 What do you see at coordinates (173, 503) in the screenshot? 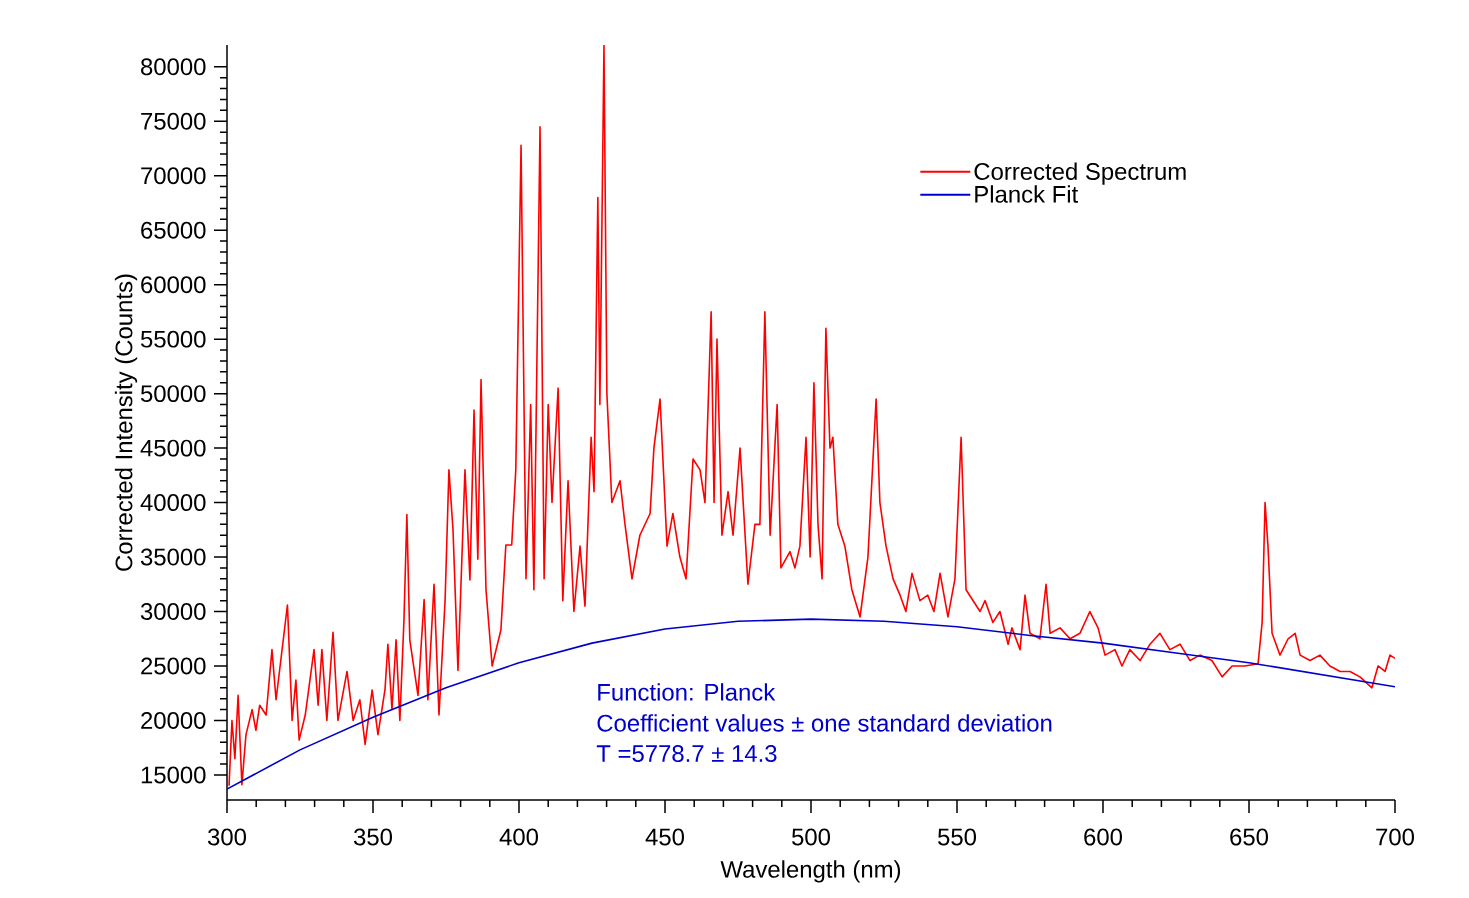
I see `y-tick-label: 40000` at bounding box center [173, 503].